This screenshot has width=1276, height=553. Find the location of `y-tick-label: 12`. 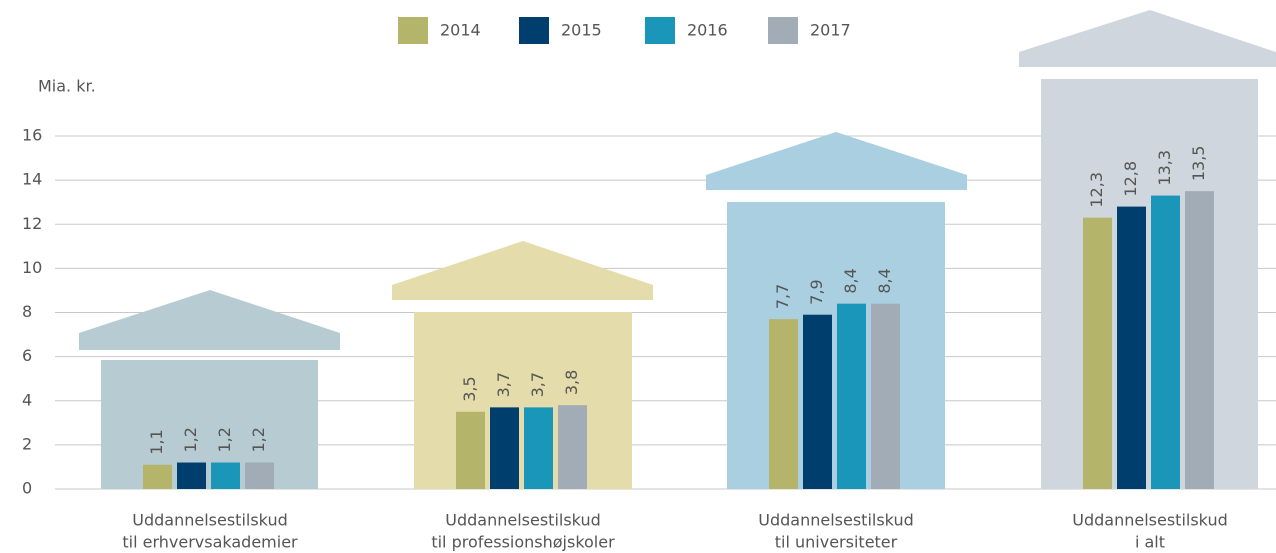

y-tick-label: 12 is located at coordinates (32, 223).